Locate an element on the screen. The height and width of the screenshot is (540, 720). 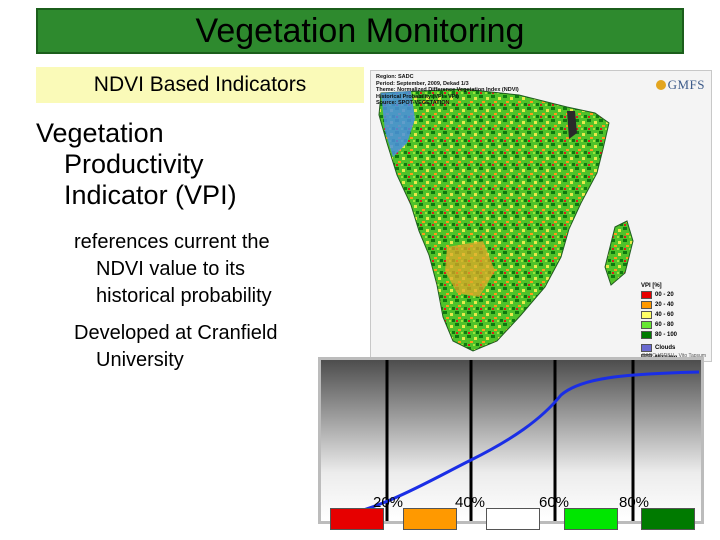
percent-label-80: 80% is located at coordinates (634, 502).